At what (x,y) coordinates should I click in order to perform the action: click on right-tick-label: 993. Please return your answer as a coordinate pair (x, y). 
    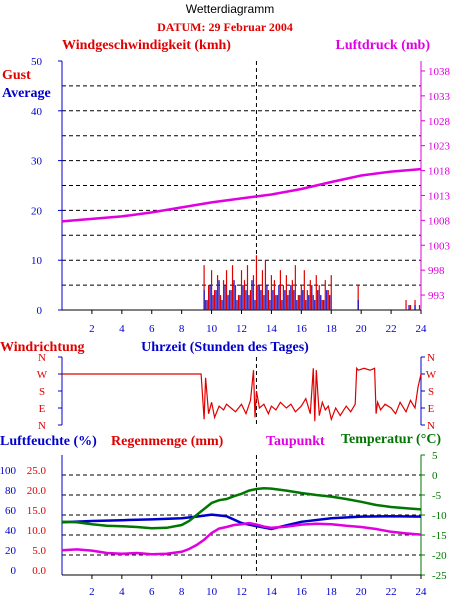
    Looking at the image, I should click on (436, 296).